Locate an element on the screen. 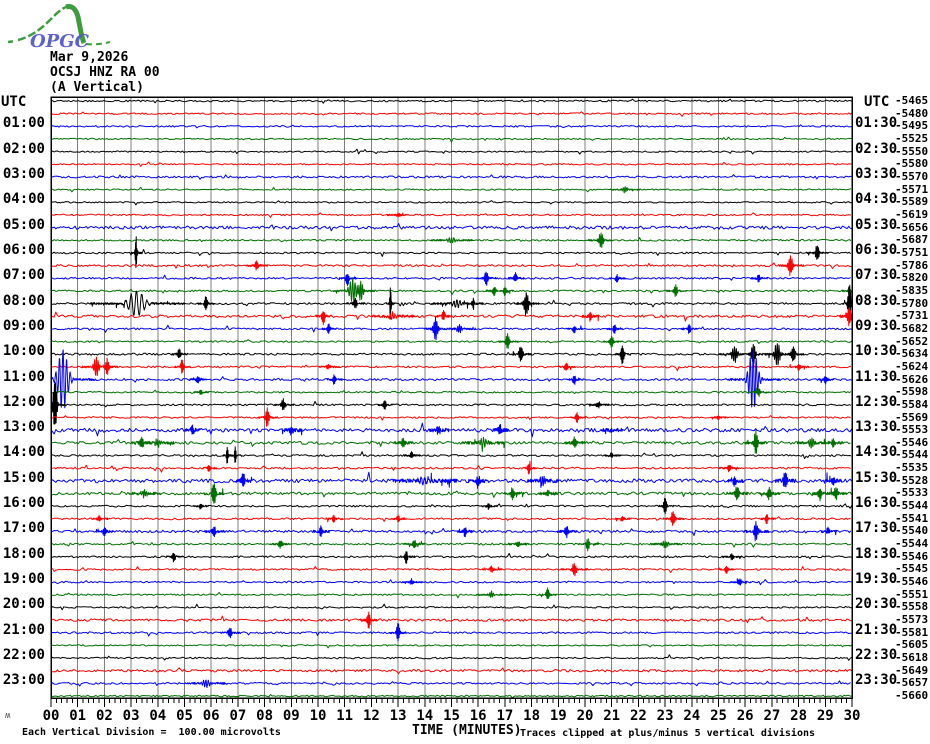 The image size is (930, 744). trace-offset-value: -5682 is located at coordinates (912, 328).